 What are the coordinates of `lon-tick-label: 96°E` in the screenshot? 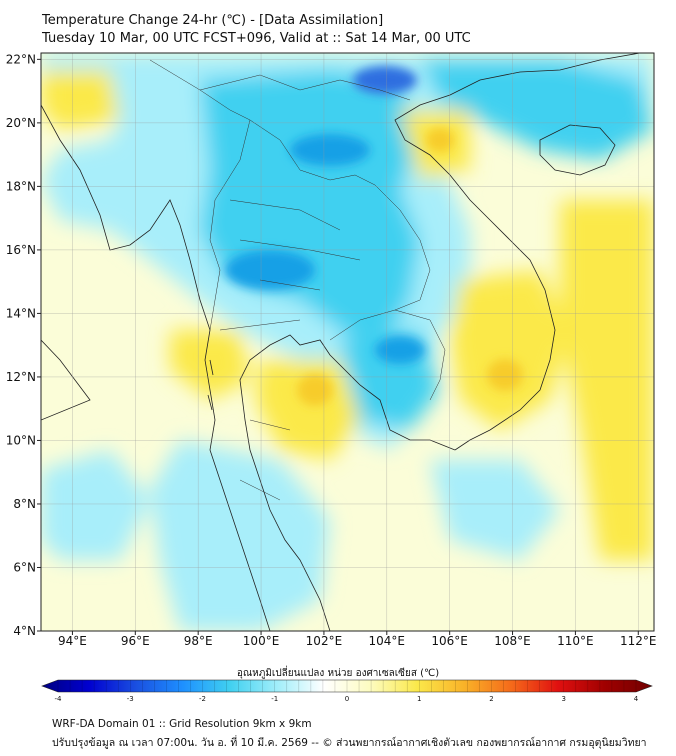 It's located at (135, 641).